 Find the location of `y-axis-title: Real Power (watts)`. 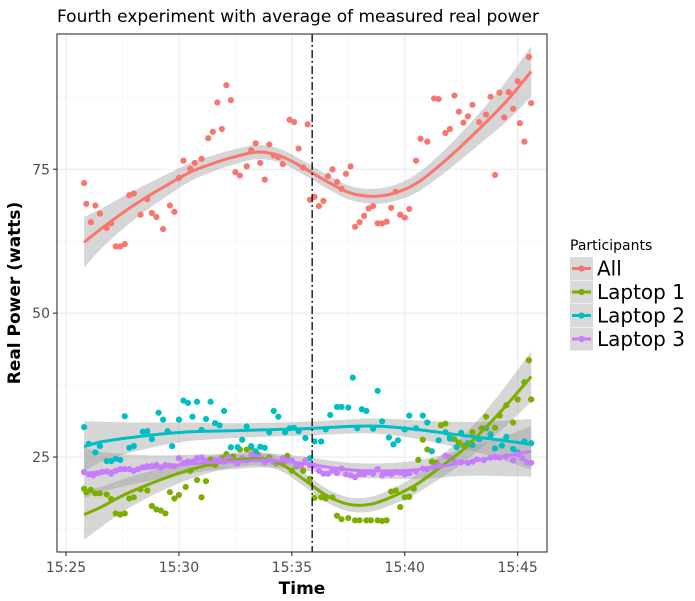

y-axis-title: Real Power (watts) is located at coordinates (15, 293).